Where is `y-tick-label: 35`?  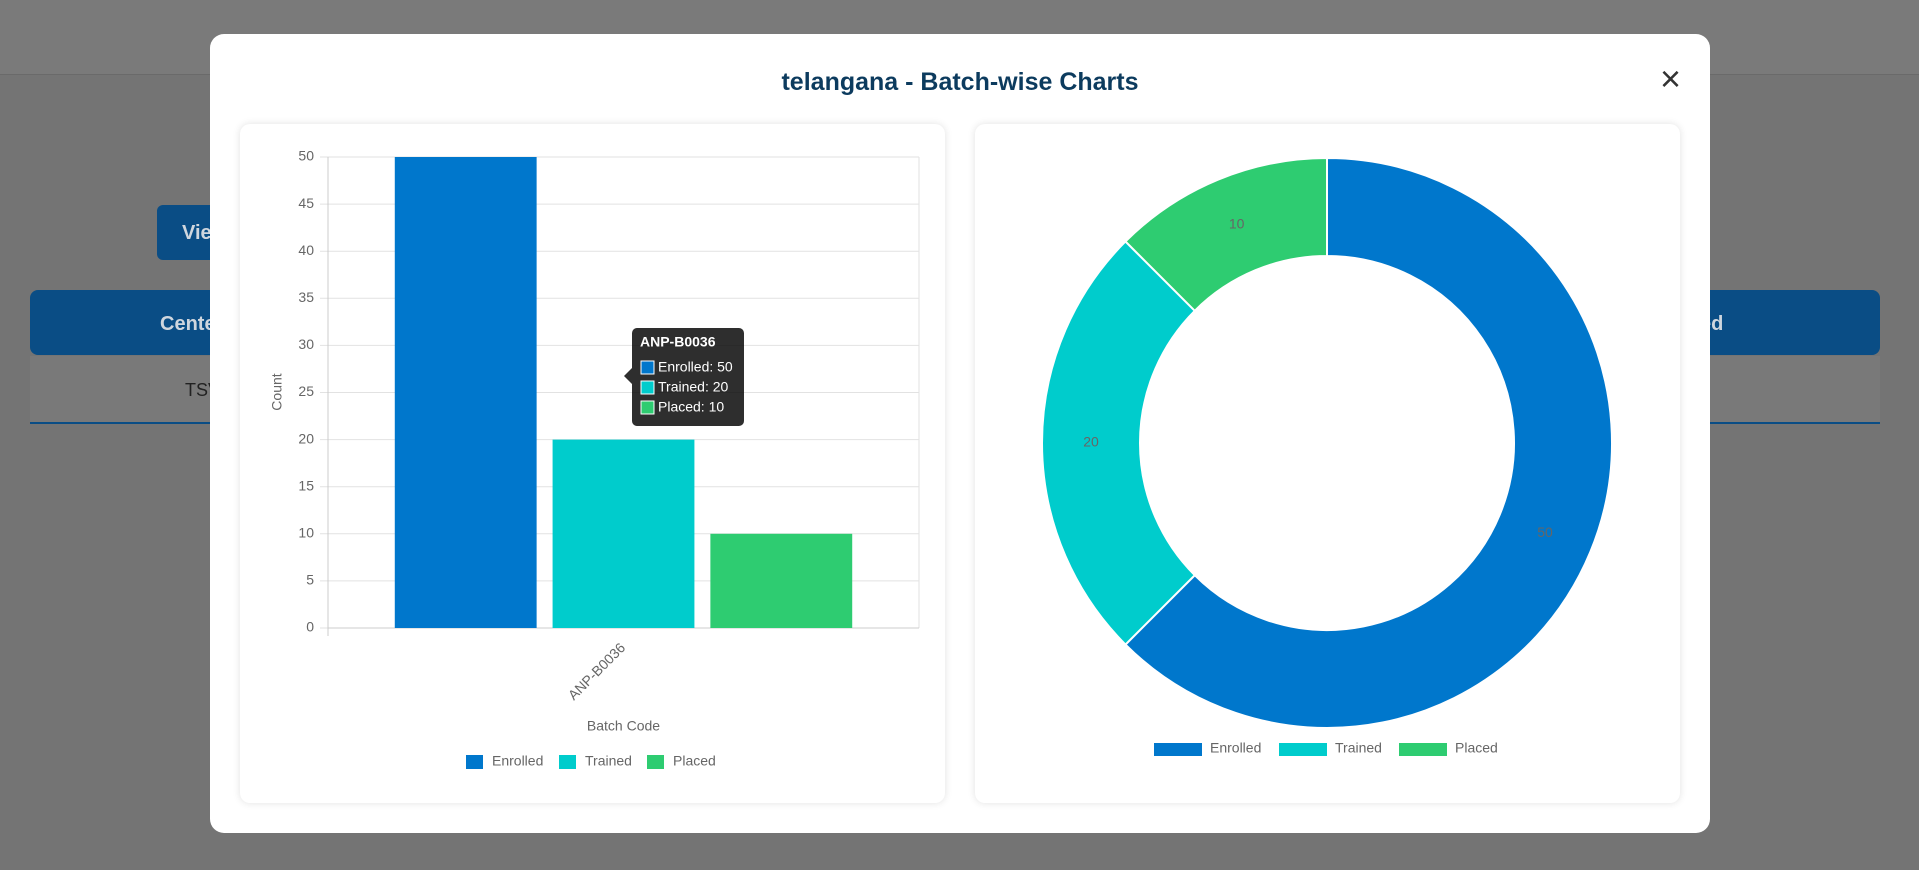 y-tick-label: 35 is located at coordinates (306, 297).